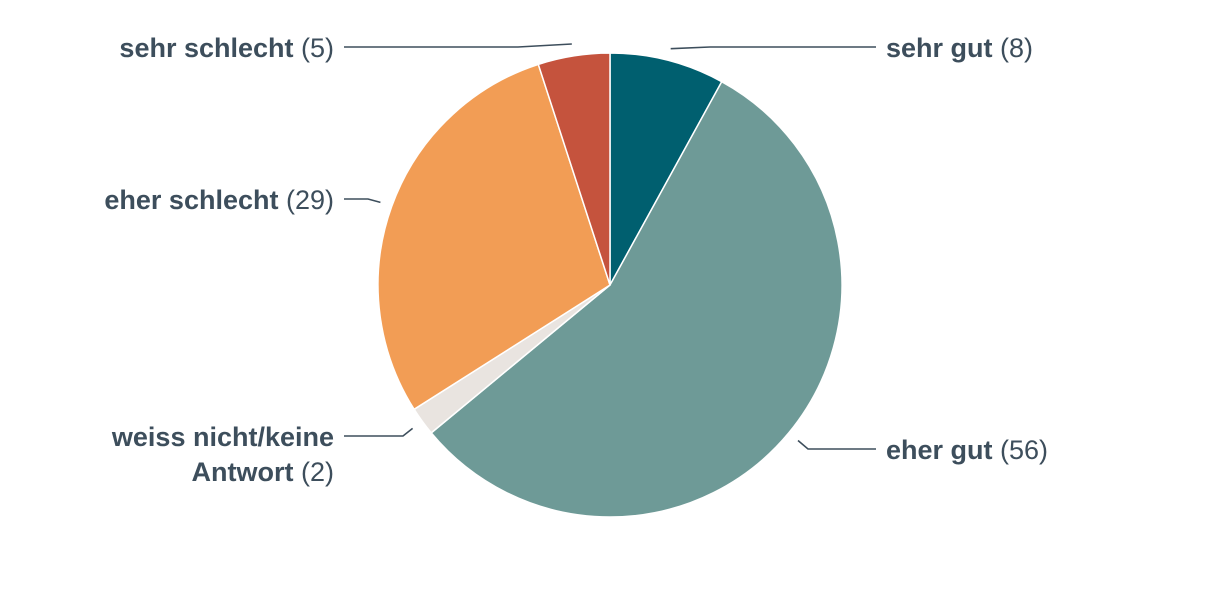 Image resolution: width=1220 pixels, height=592 pixels. Describe the element at coordinates (773, 48) in the screenshot. I see `leader-line-sehr-gut` at that location.